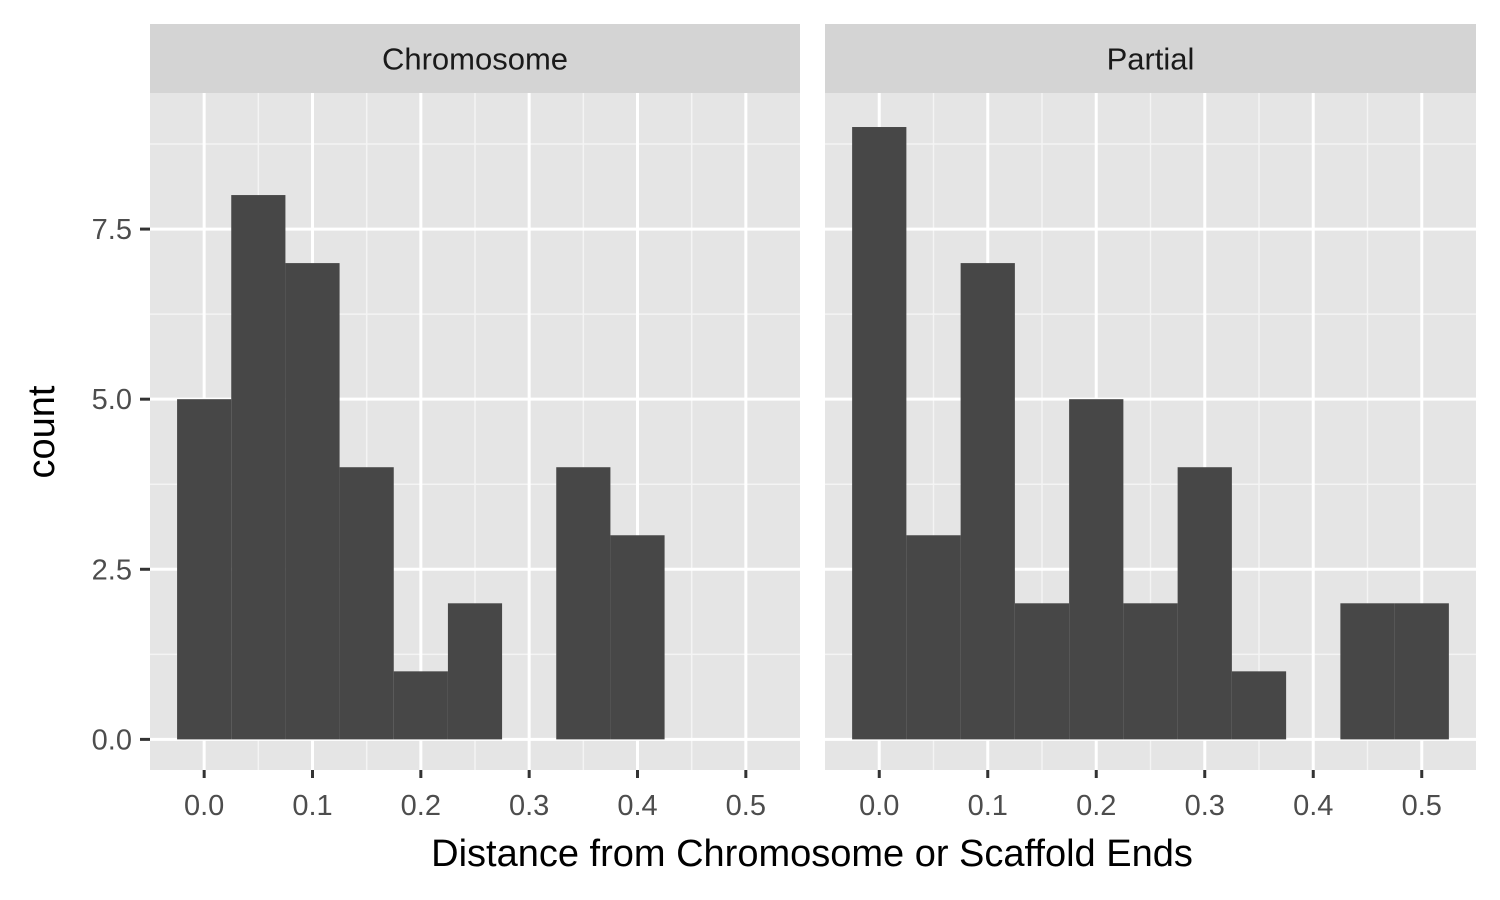  Describe the element at coordinates (112, 570) in the screenshot. I see `y-tick-label: 2.5` at that location.